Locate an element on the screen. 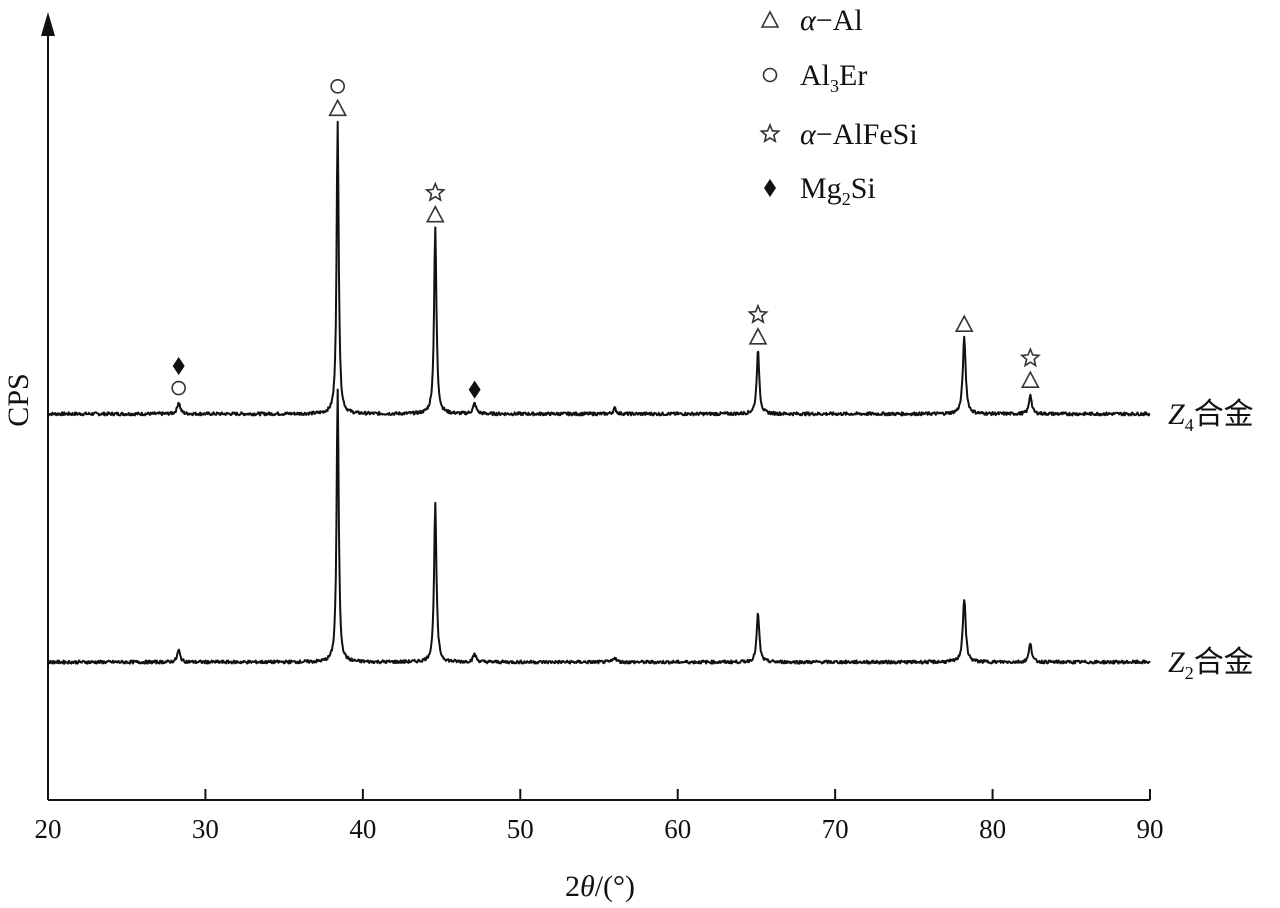 This screenshot has width=1280, height=908. x-tick-label-50: 50 is located at coordinates (520, 829).